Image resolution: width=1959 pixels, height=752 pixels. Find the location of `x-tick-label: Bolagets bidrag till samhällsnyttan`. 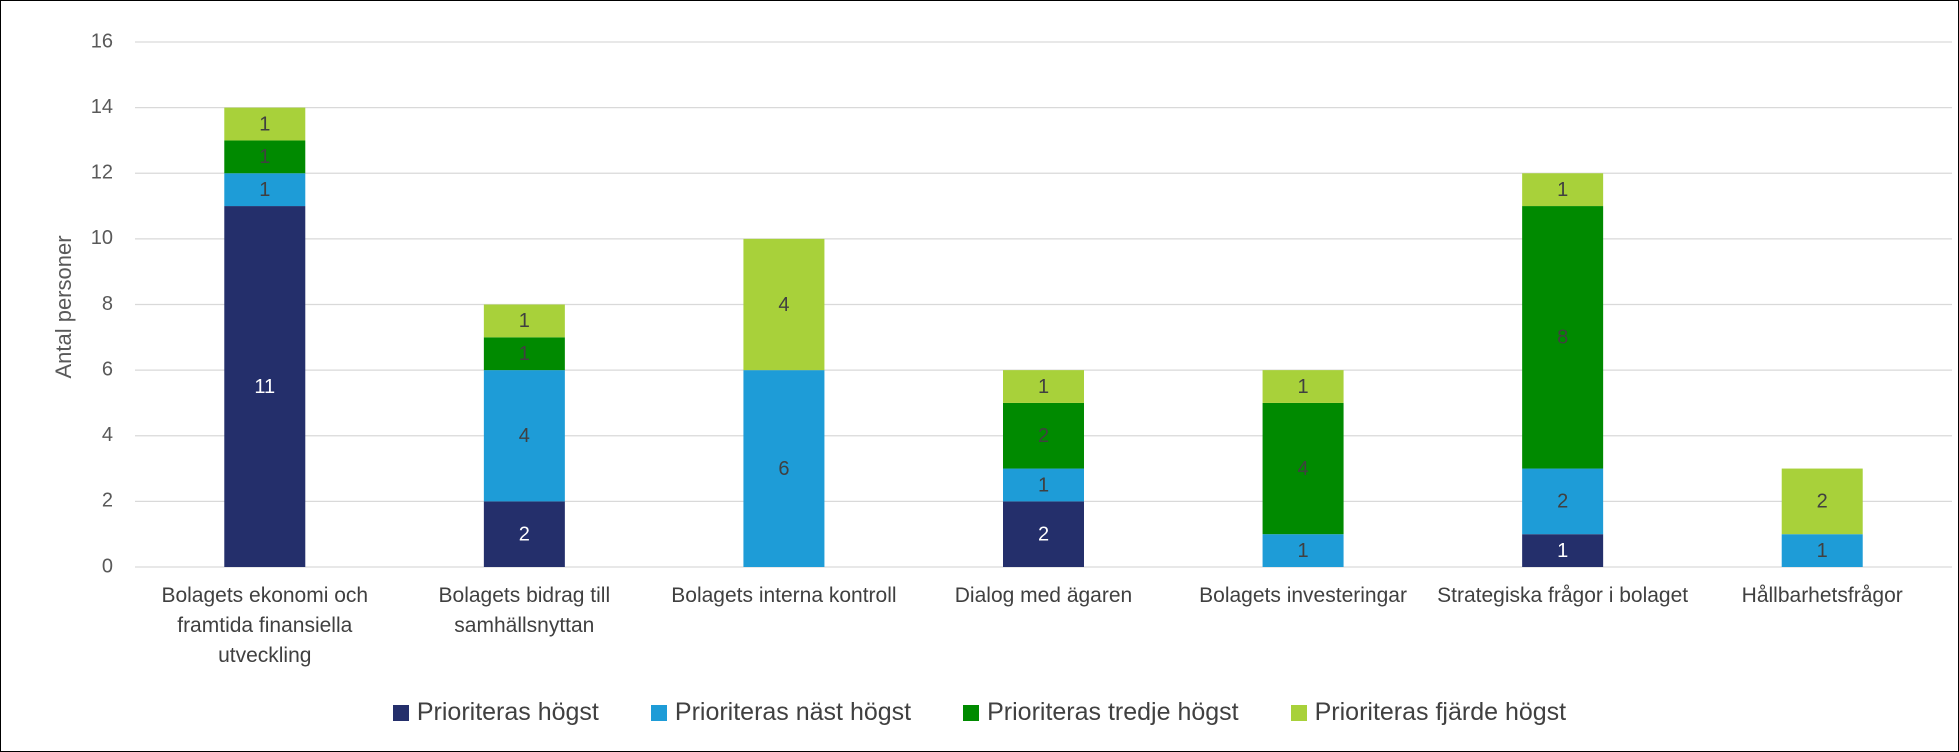

x-tick-label: Bolagets bidrag till samhällsnyttan is located at coordinates (524, 610).